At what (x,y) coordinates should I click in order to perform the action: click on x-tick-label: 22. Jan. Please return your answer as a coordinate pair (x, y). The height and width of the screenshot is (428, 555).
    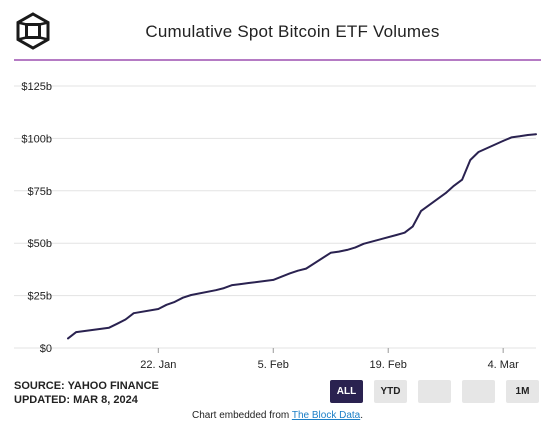
    Looking at the image, I should click on (158, 365).